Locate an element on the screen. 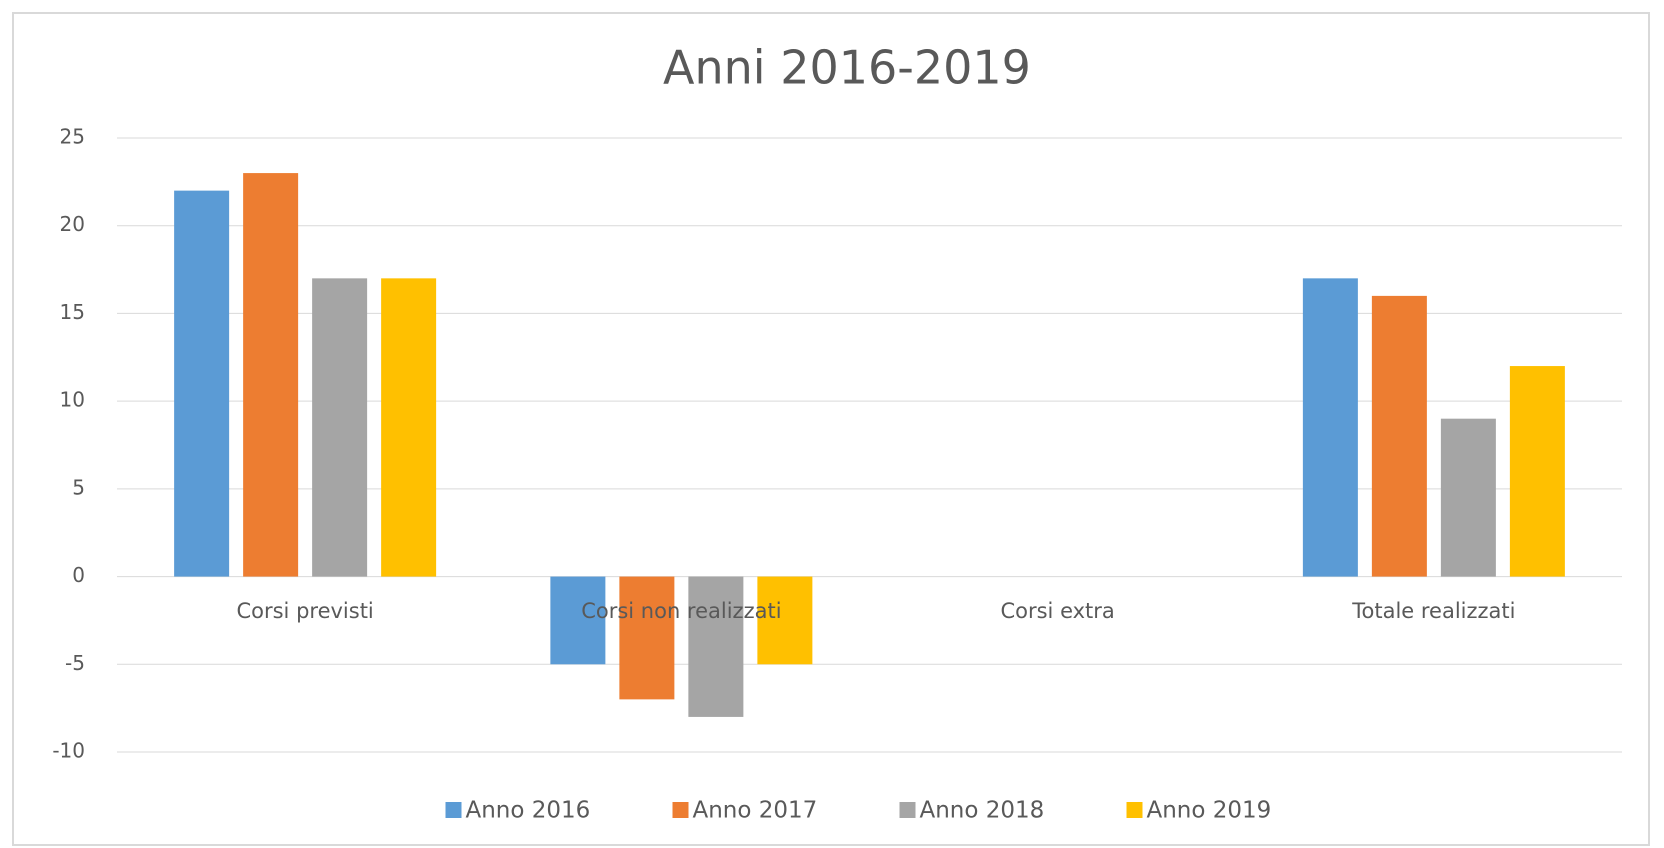 The width and height of the screenshot is (1664, 848). legend-label: Anno 2016 is located at coordinates (528, 811).